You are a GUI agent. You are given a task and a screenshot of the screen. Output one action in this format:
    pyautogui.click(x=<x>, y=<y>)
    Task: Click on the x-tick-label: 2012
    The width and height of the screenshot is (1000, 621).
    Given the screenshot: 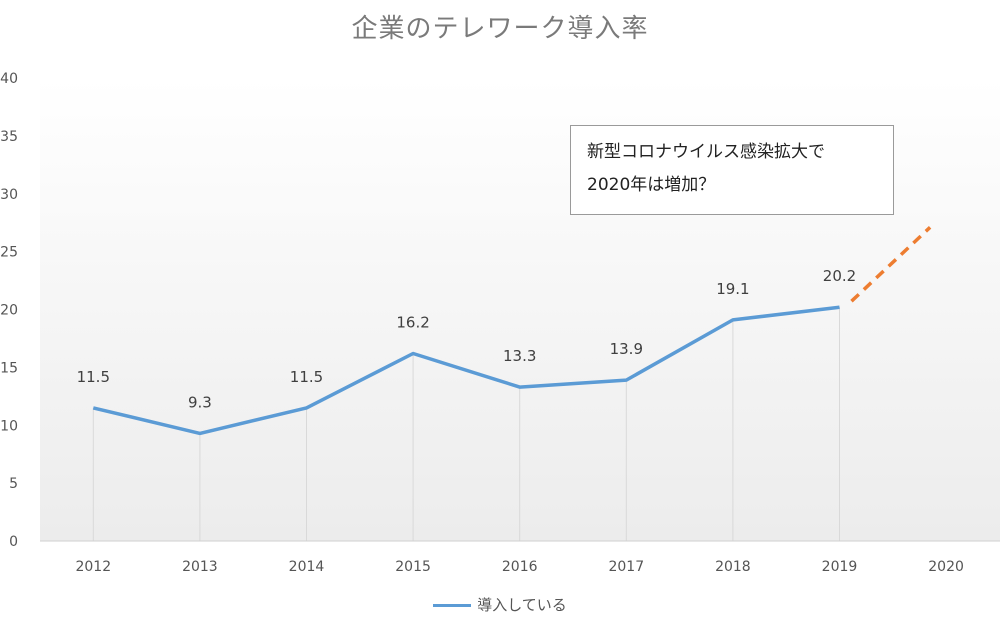 What is the action you would take?
    pyautogui.click(x=93, y=567)
    